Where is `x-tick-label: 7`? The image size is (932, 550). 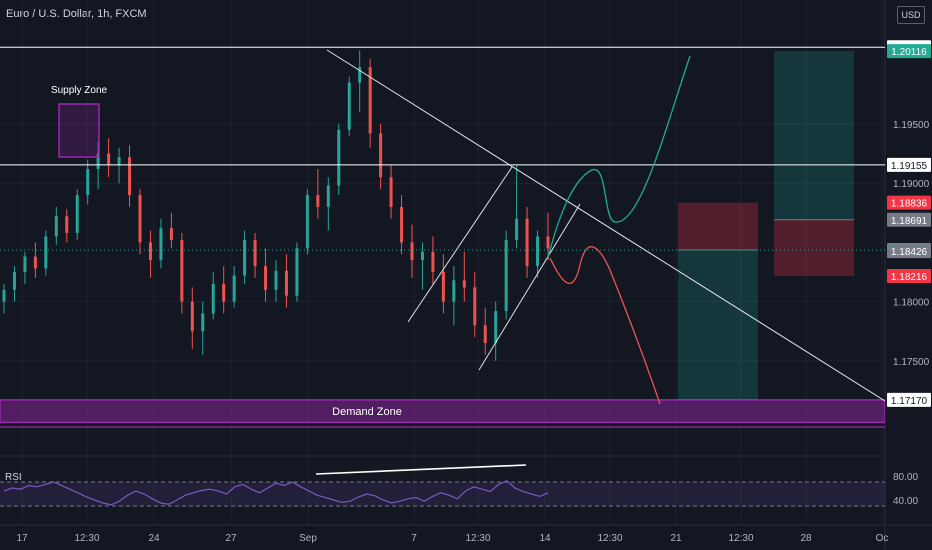 x-tick-label: 7 is located at coordinates (414, 538).